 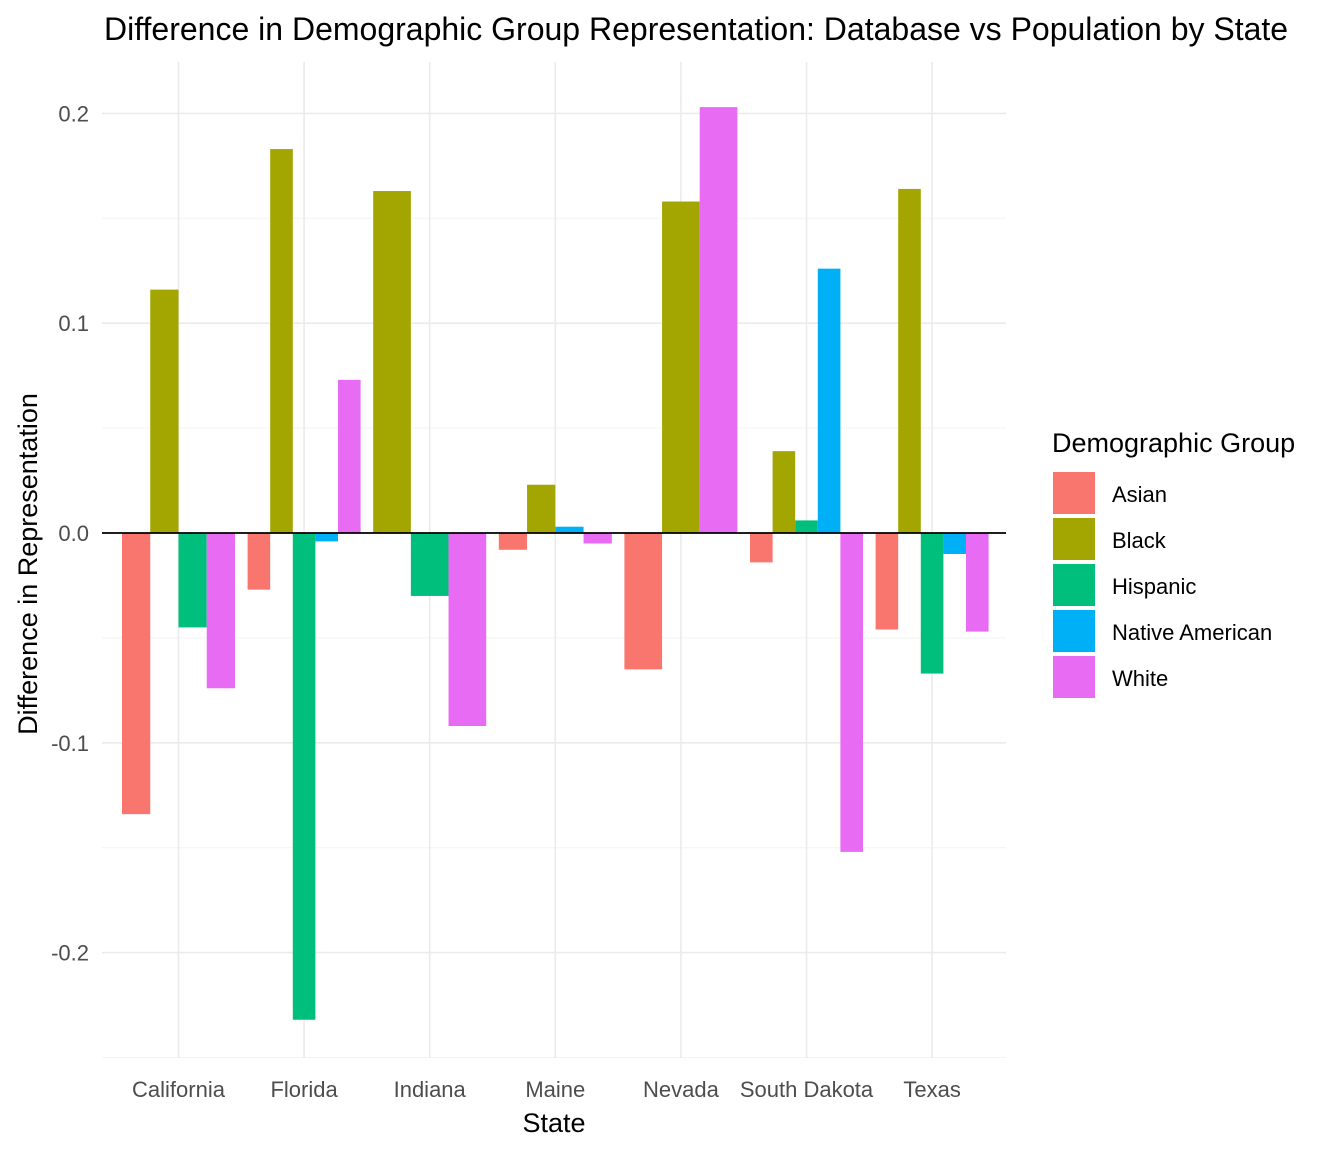 I want to click on bar-florida-native-american, so click(x=326, y=537).